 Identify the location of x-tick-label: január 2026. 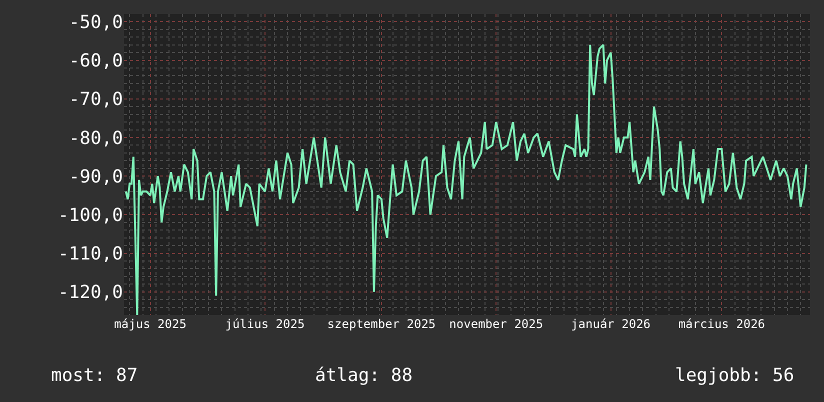
(611, 324).